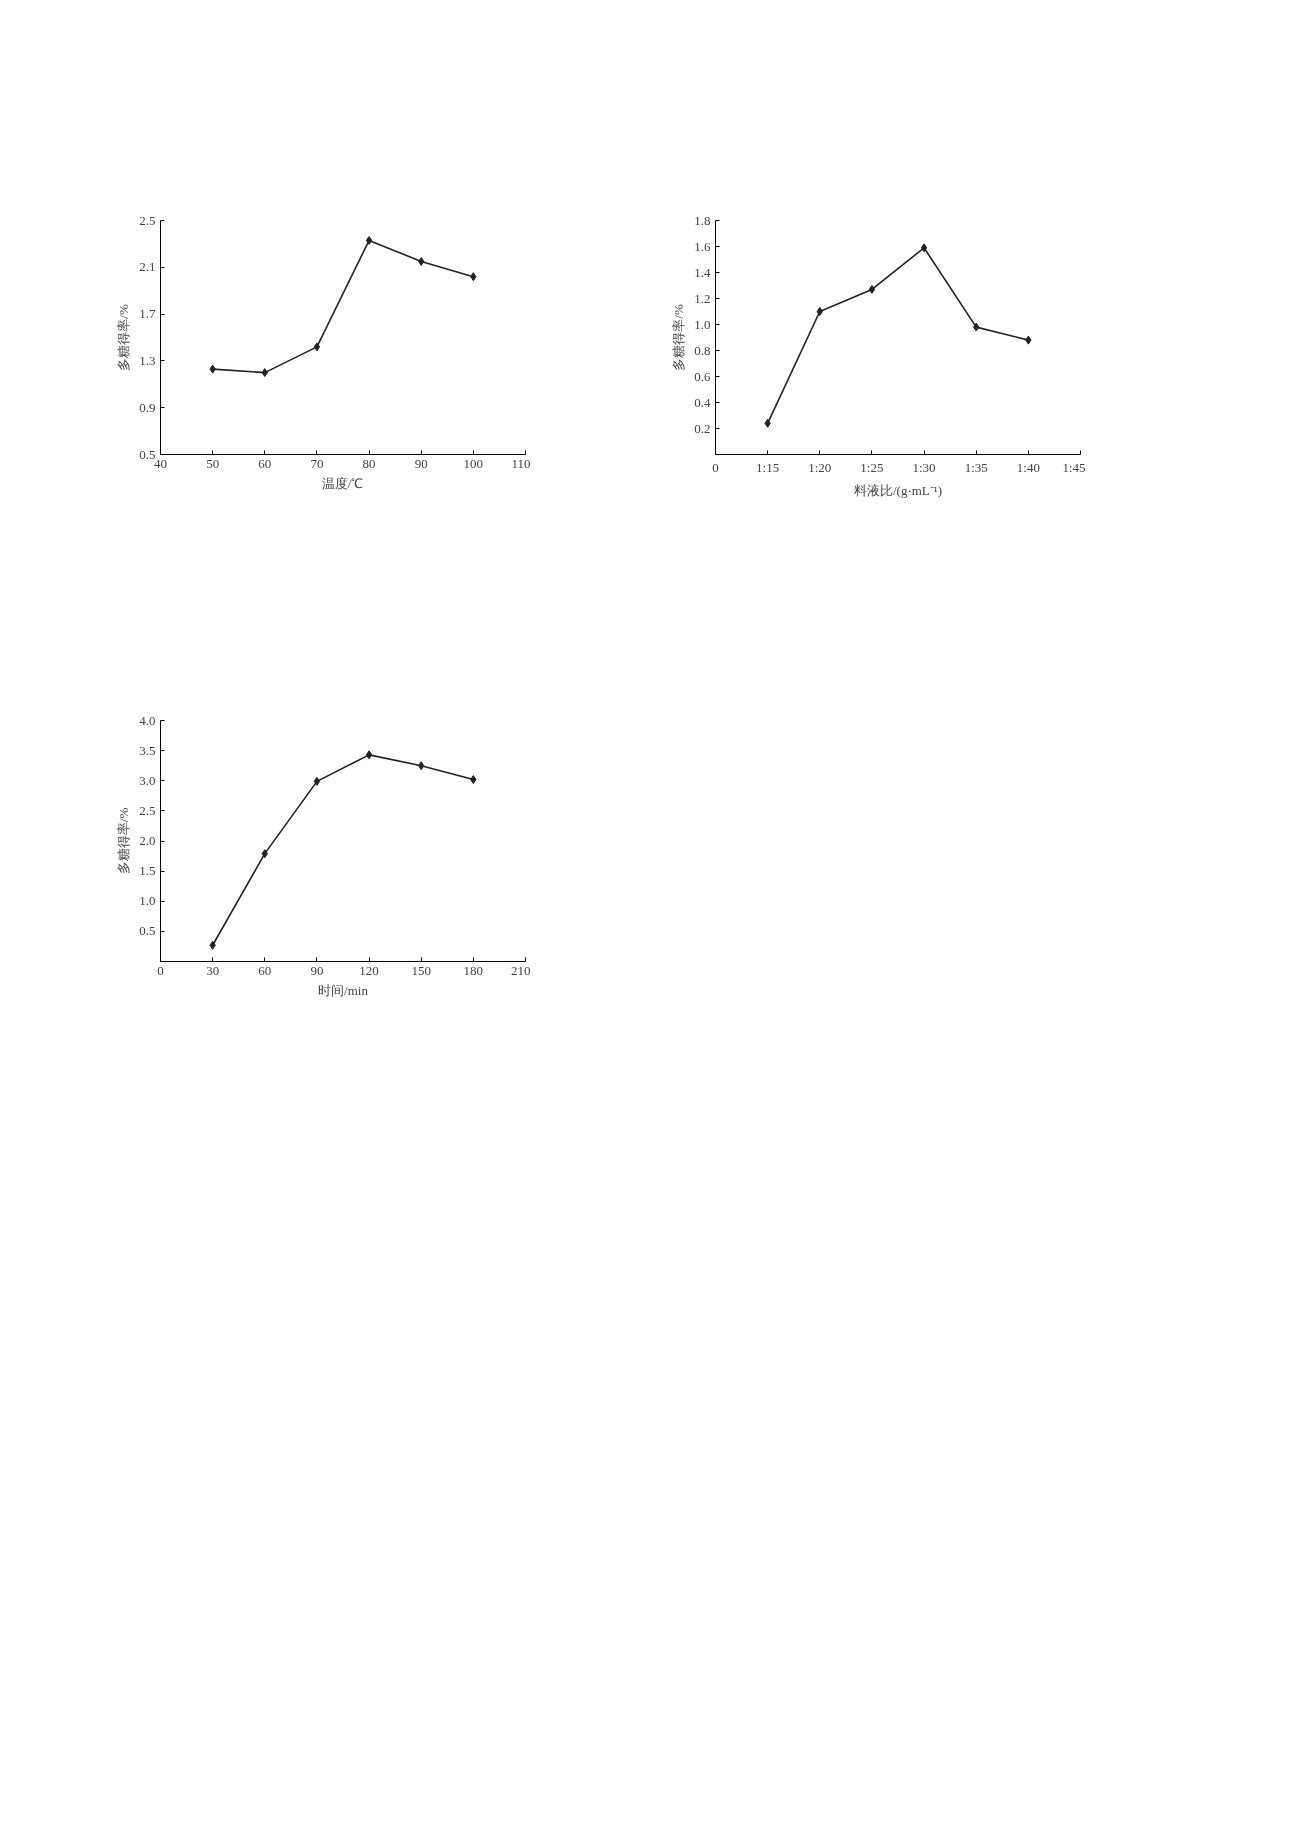 This screenshot has height=1840, width=1301. Describe the element at coordinates (702, 350) in the screenshot. I see `y-tick-label: 0.8` at that location.